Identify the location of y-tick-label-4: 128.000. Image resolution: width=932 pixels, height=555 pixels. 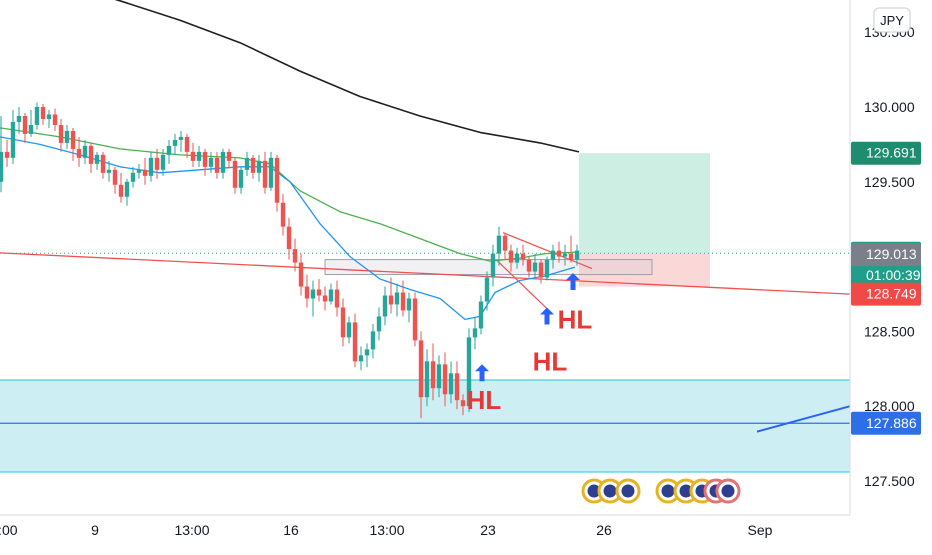
(889, 406).